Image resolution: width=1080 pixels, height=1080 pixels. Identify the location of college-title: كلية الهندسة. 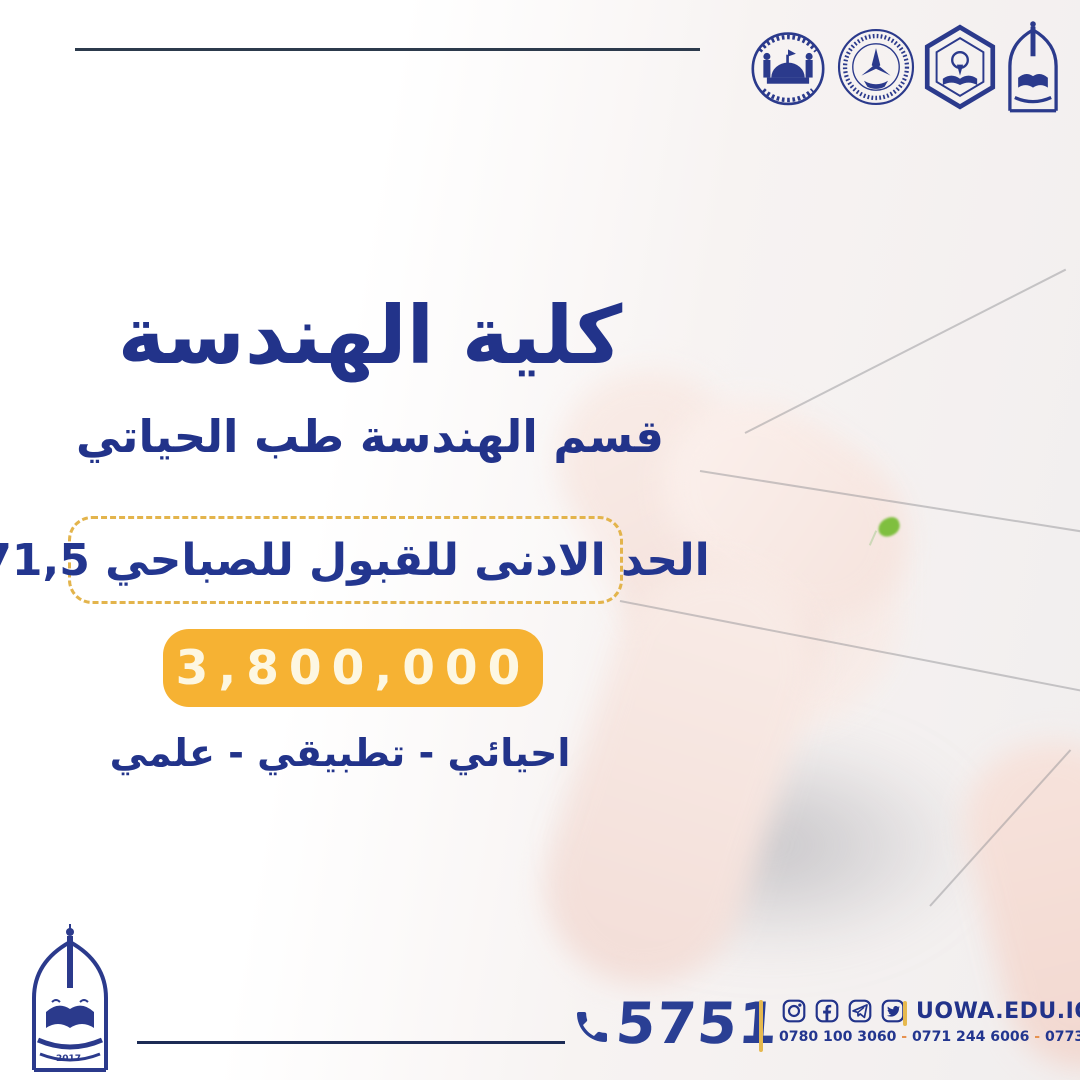
(370, 335).